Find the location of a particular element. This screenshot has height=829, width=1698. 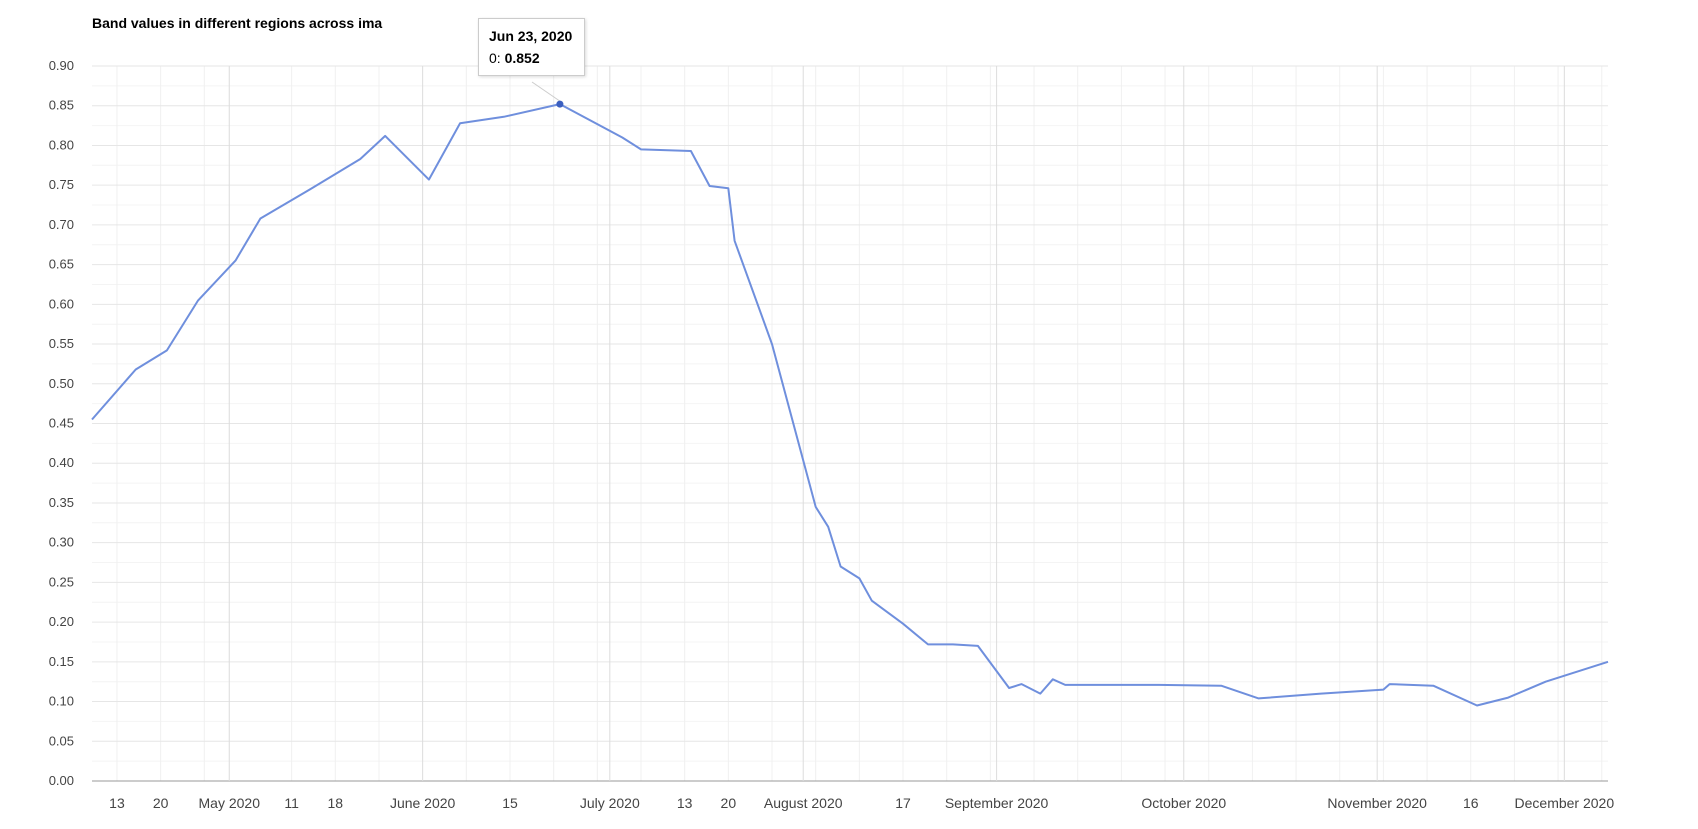

x-tick-label: July 2020 is located at coordinates (610, 803).